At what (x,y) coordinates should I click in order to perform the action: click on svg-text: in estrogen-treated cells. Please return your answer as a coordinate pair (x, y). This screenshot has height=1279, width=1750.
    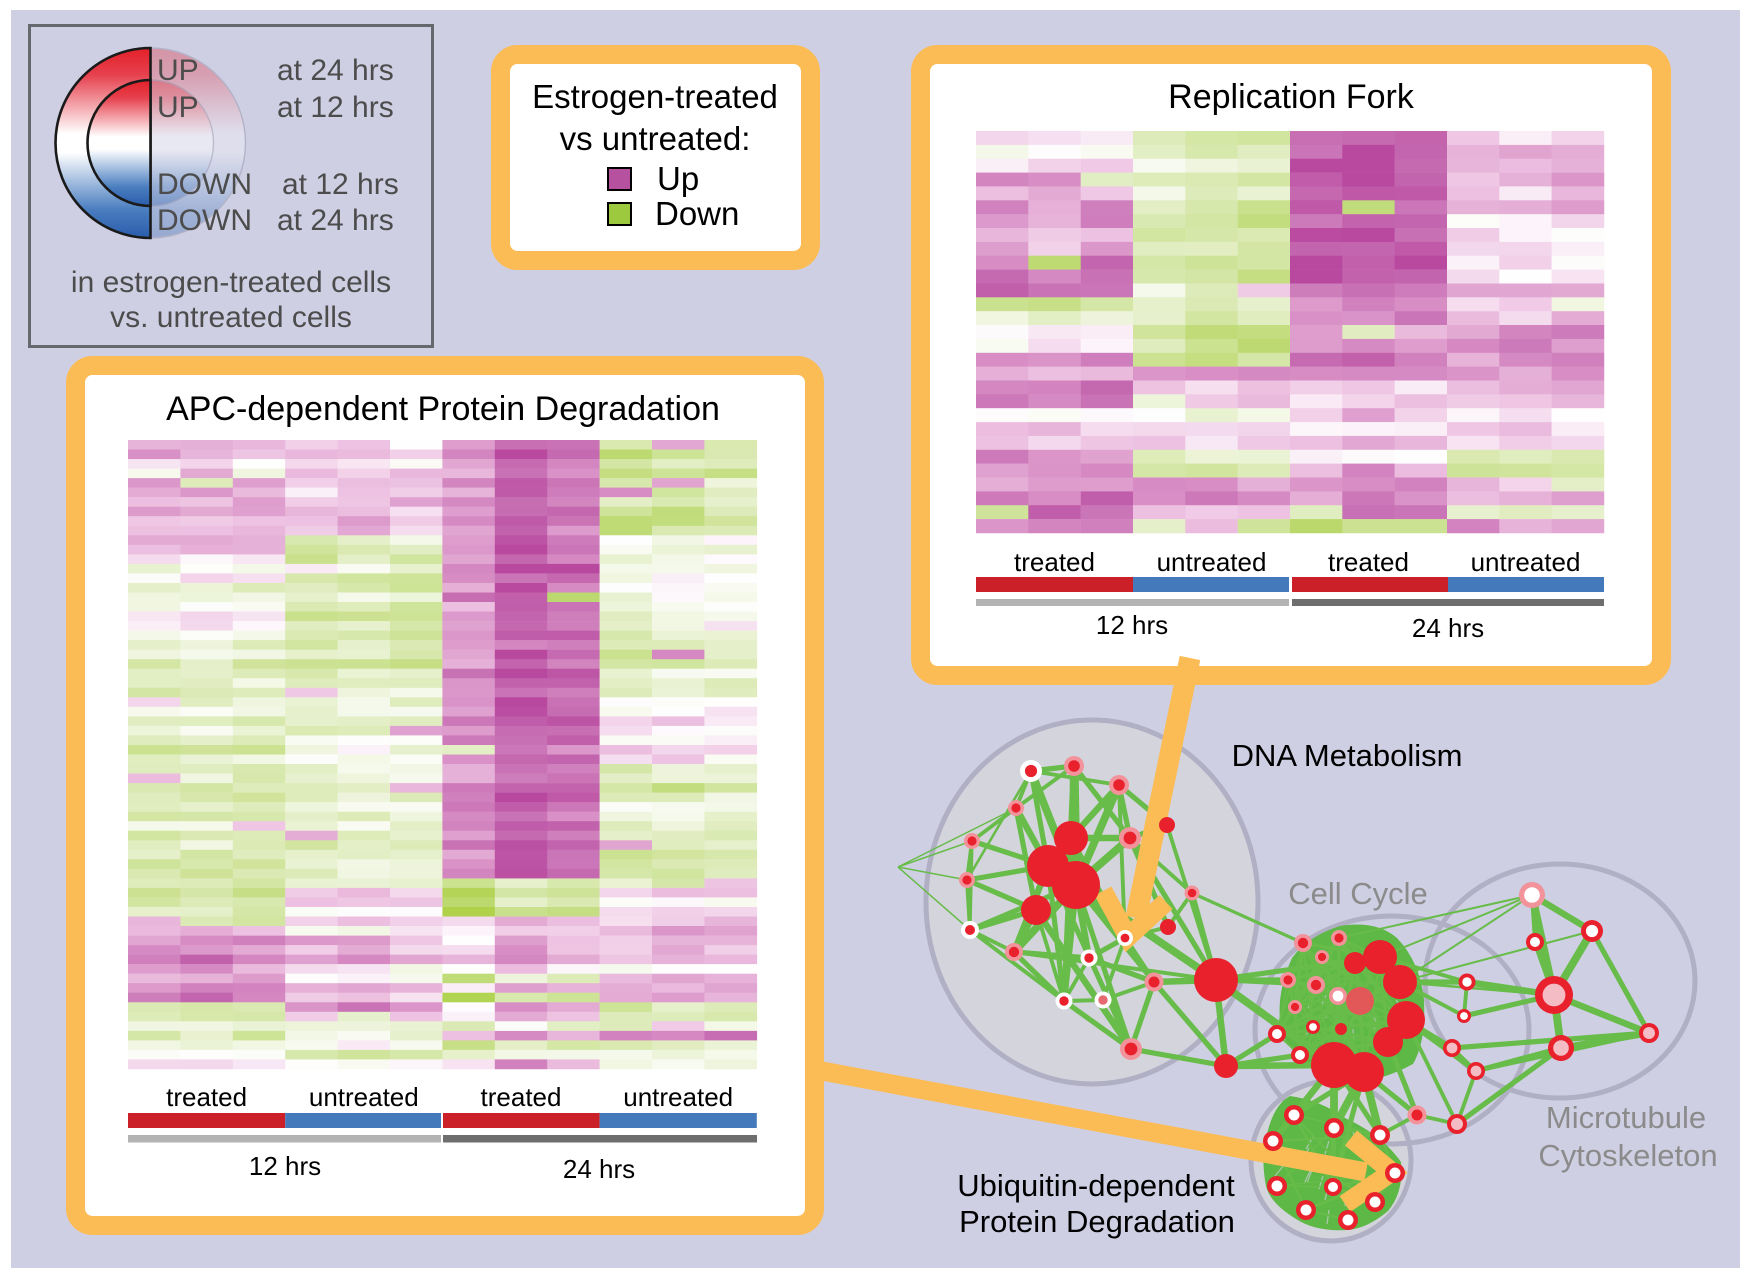
    Looking at the image, I should click on (231, 282).